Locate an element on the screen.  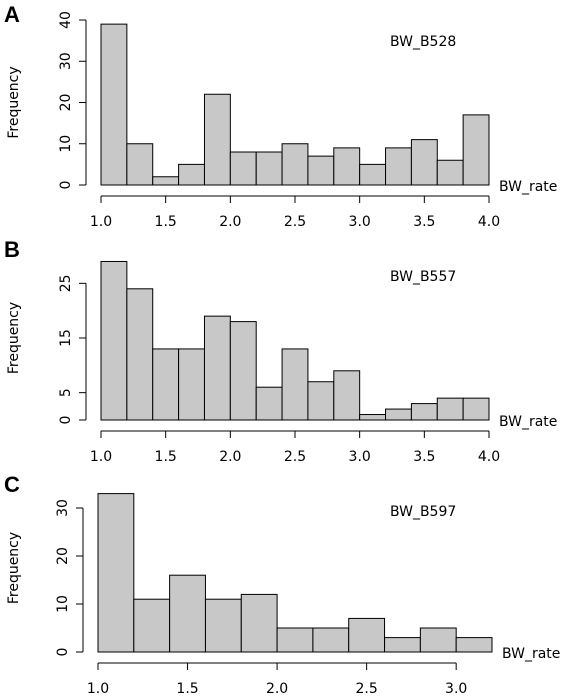
panel-letter: B is located at coordinates (12, 249).